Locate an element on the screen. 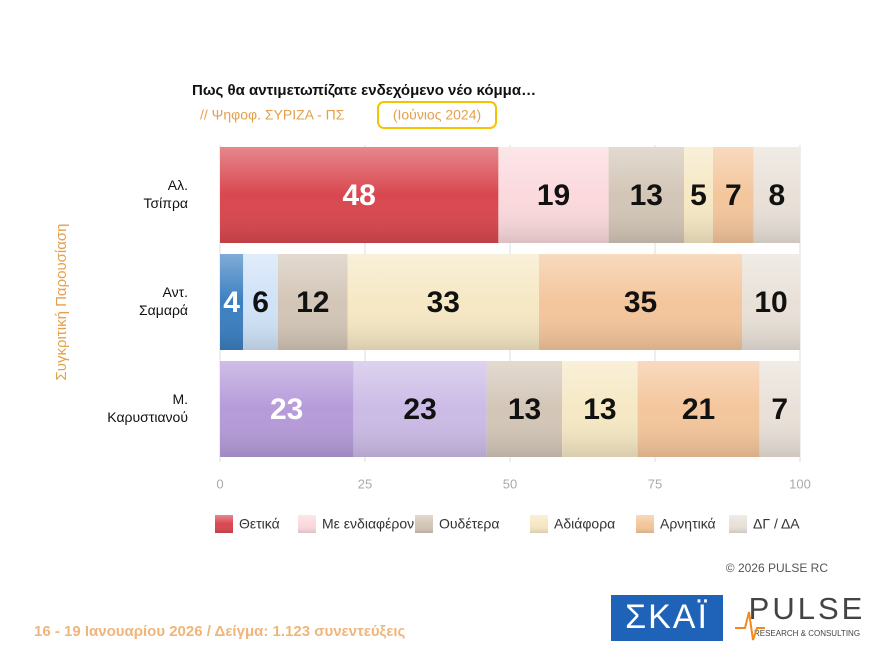 The image size is (880, 660). logo-skai: ΣΚΑΪ is located at coordinates (667, 617).